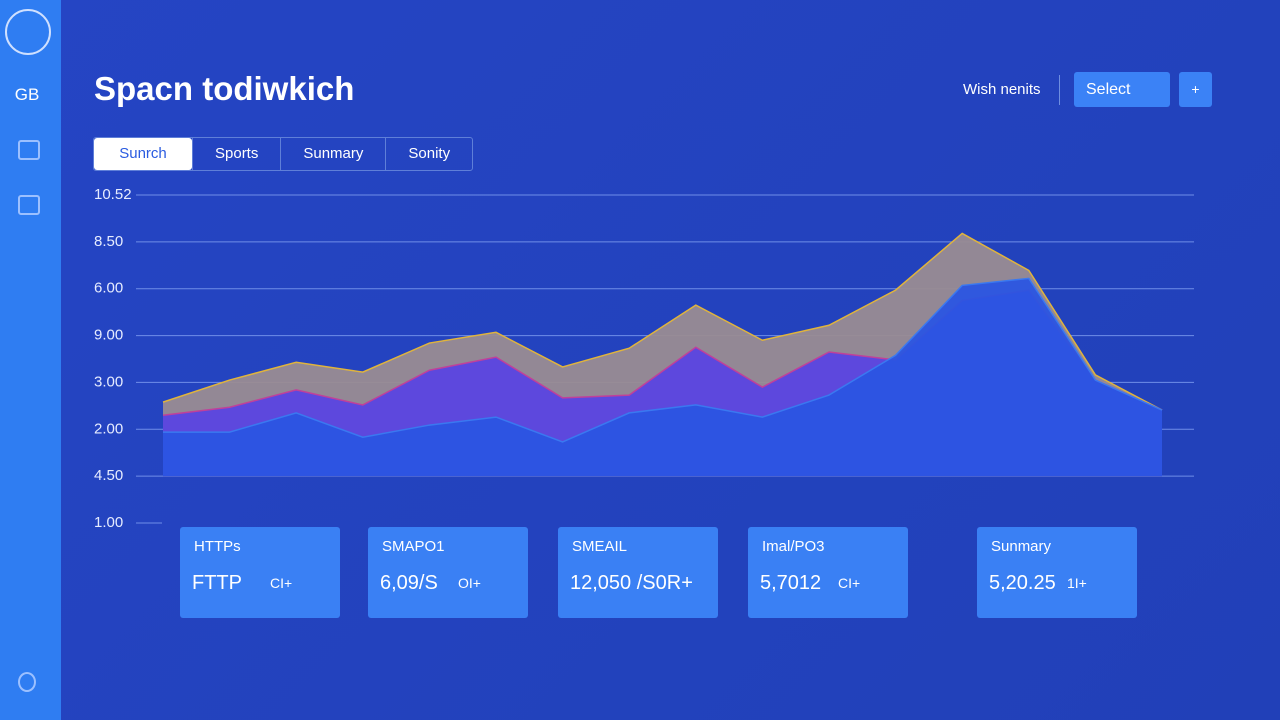  I want to click on sidebar: GB, so click(30, 360).